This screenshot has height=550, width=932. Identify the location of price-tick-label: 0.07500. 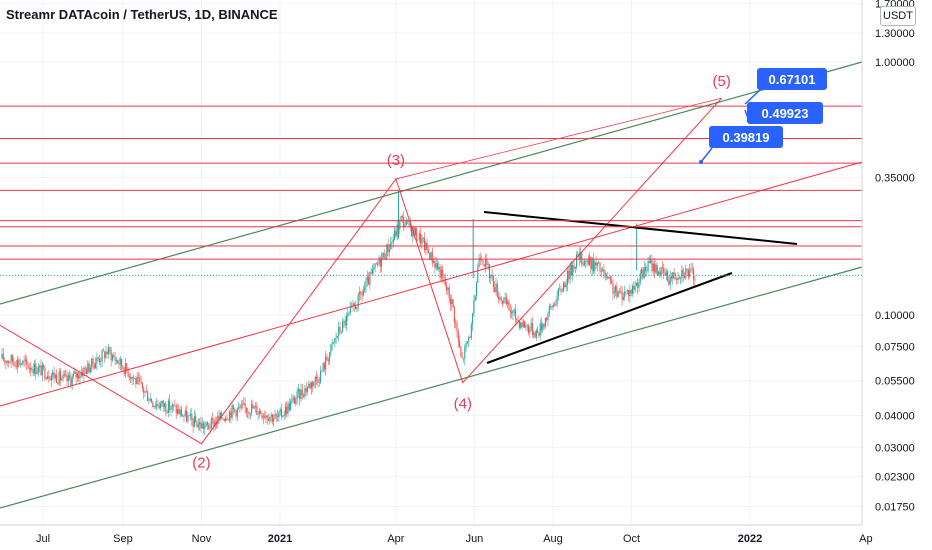
(895, 348).